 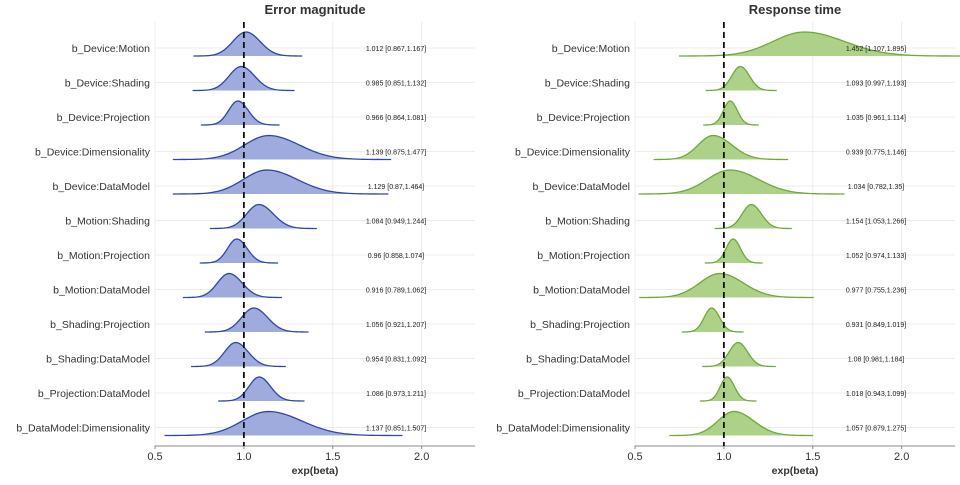 I want to click on estimate-label: 1.012 [0.867,1.167], so click(x=396, y=49).